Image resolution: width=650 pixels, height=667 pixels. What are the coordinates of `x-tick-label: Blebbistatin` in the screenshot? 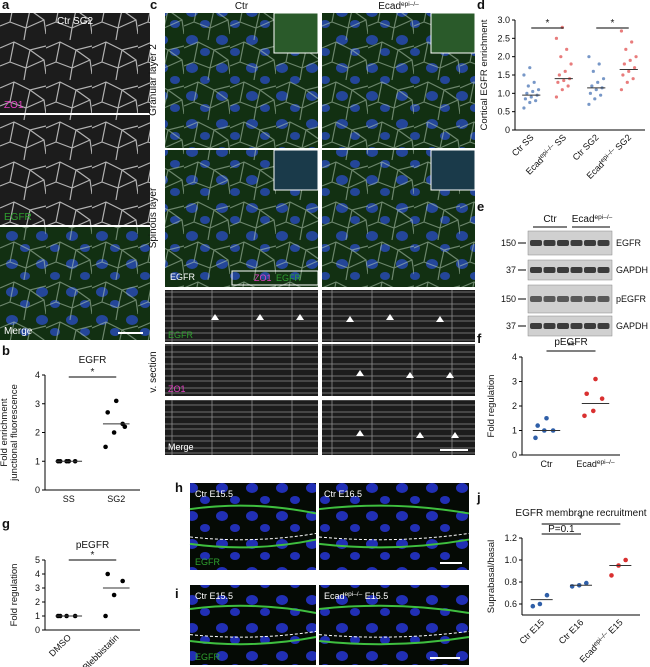 It's located at (101, 649).